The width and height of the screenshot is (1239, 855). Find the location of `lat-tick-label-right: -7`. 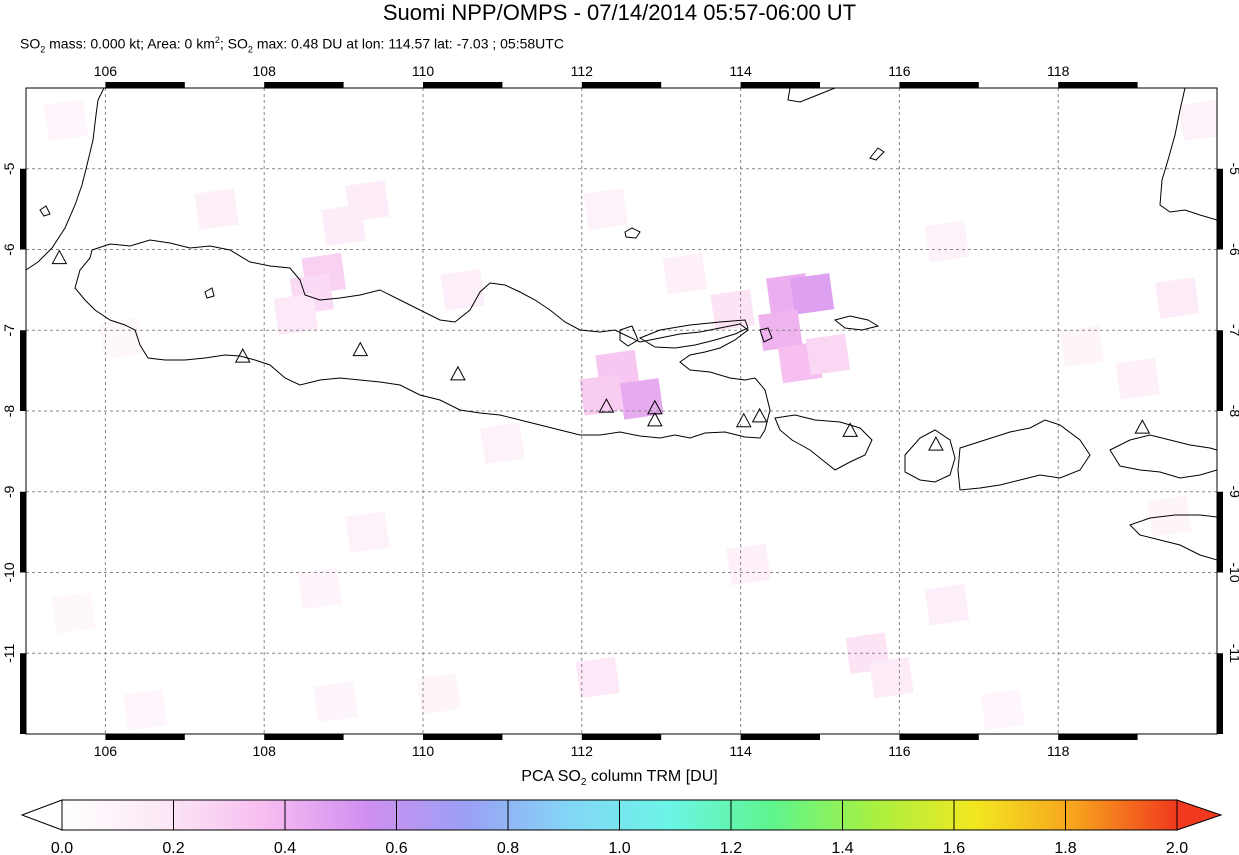

lat-tick-label-right: -7 is located at coordinates (1233, 330).